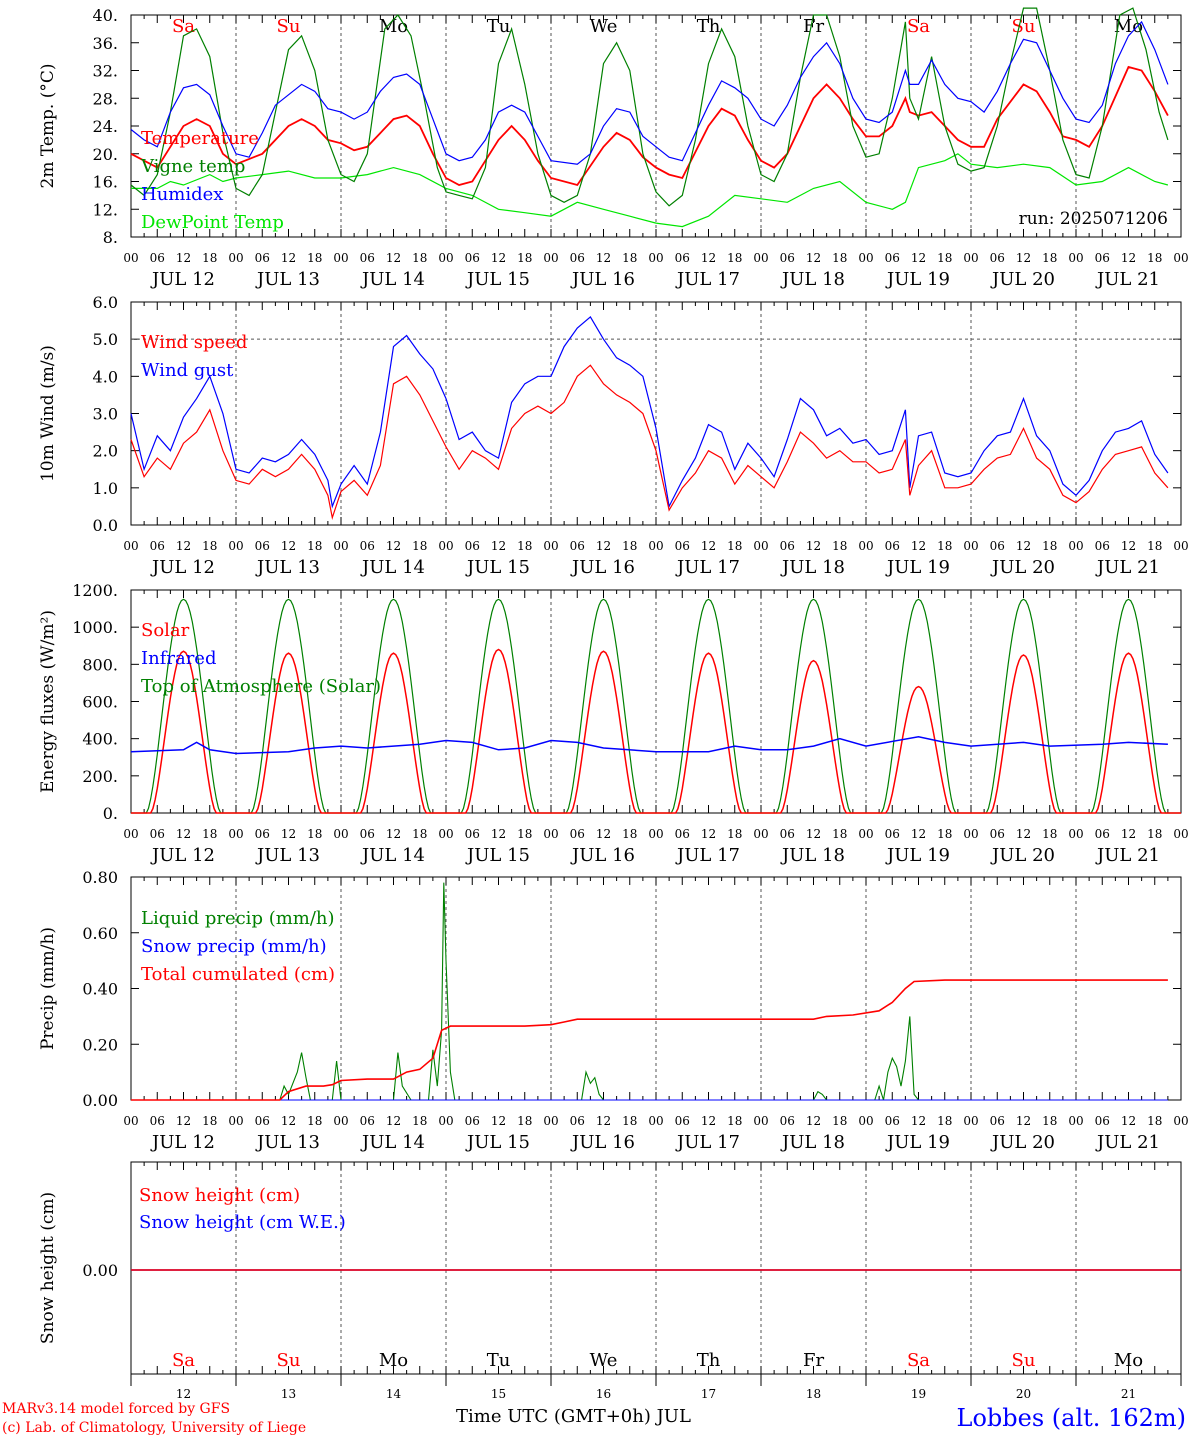 This screenshot has height=1440, width=1194. I want to click on y-tick-label: 8., so click(110, 237).